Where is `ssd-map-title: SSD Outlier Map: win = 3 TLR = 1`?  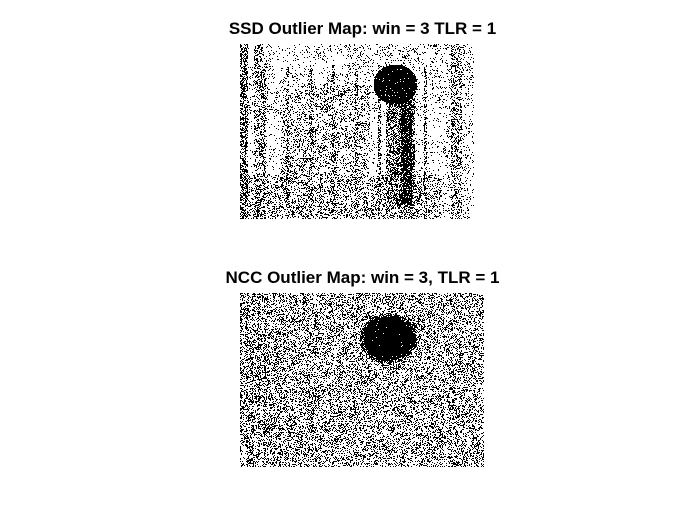 ssd-map-title: SSD Outlier Map: win = 3 TLR = 1 is located at coordinates (362, 28).